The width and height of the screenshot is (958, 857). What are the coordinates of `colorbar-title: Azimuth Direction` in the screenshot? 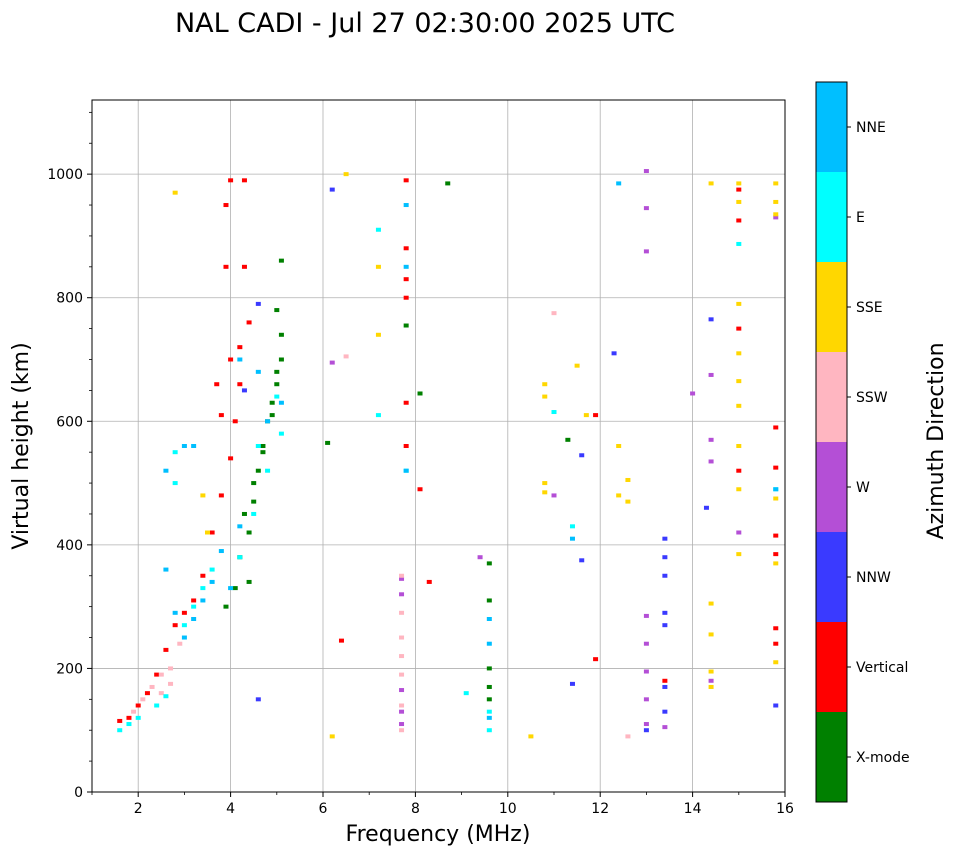 It's located at (936, 440).